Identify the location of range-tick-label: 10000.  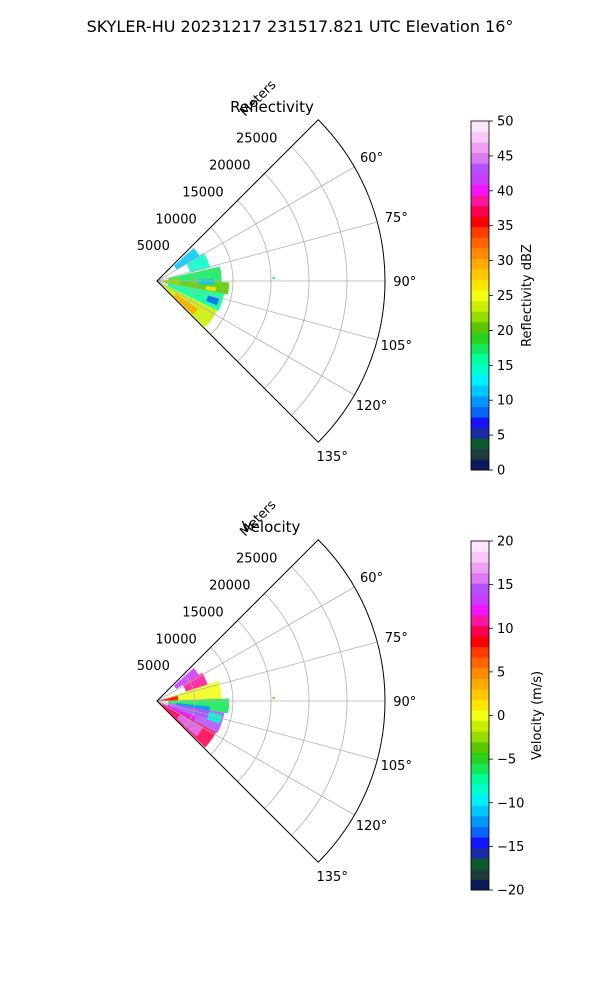
(175, 219).